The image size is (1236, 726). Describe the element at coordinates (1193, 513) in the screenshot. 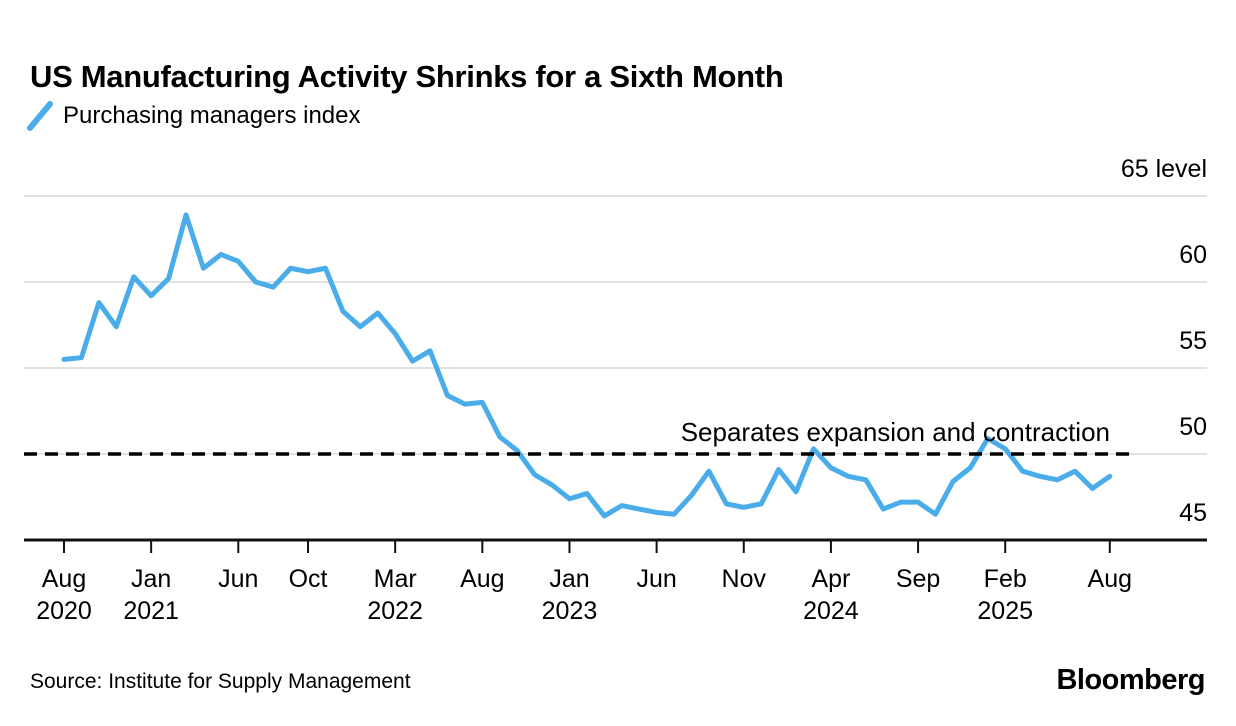

I see `y-tick-label-45: 45` at that location.